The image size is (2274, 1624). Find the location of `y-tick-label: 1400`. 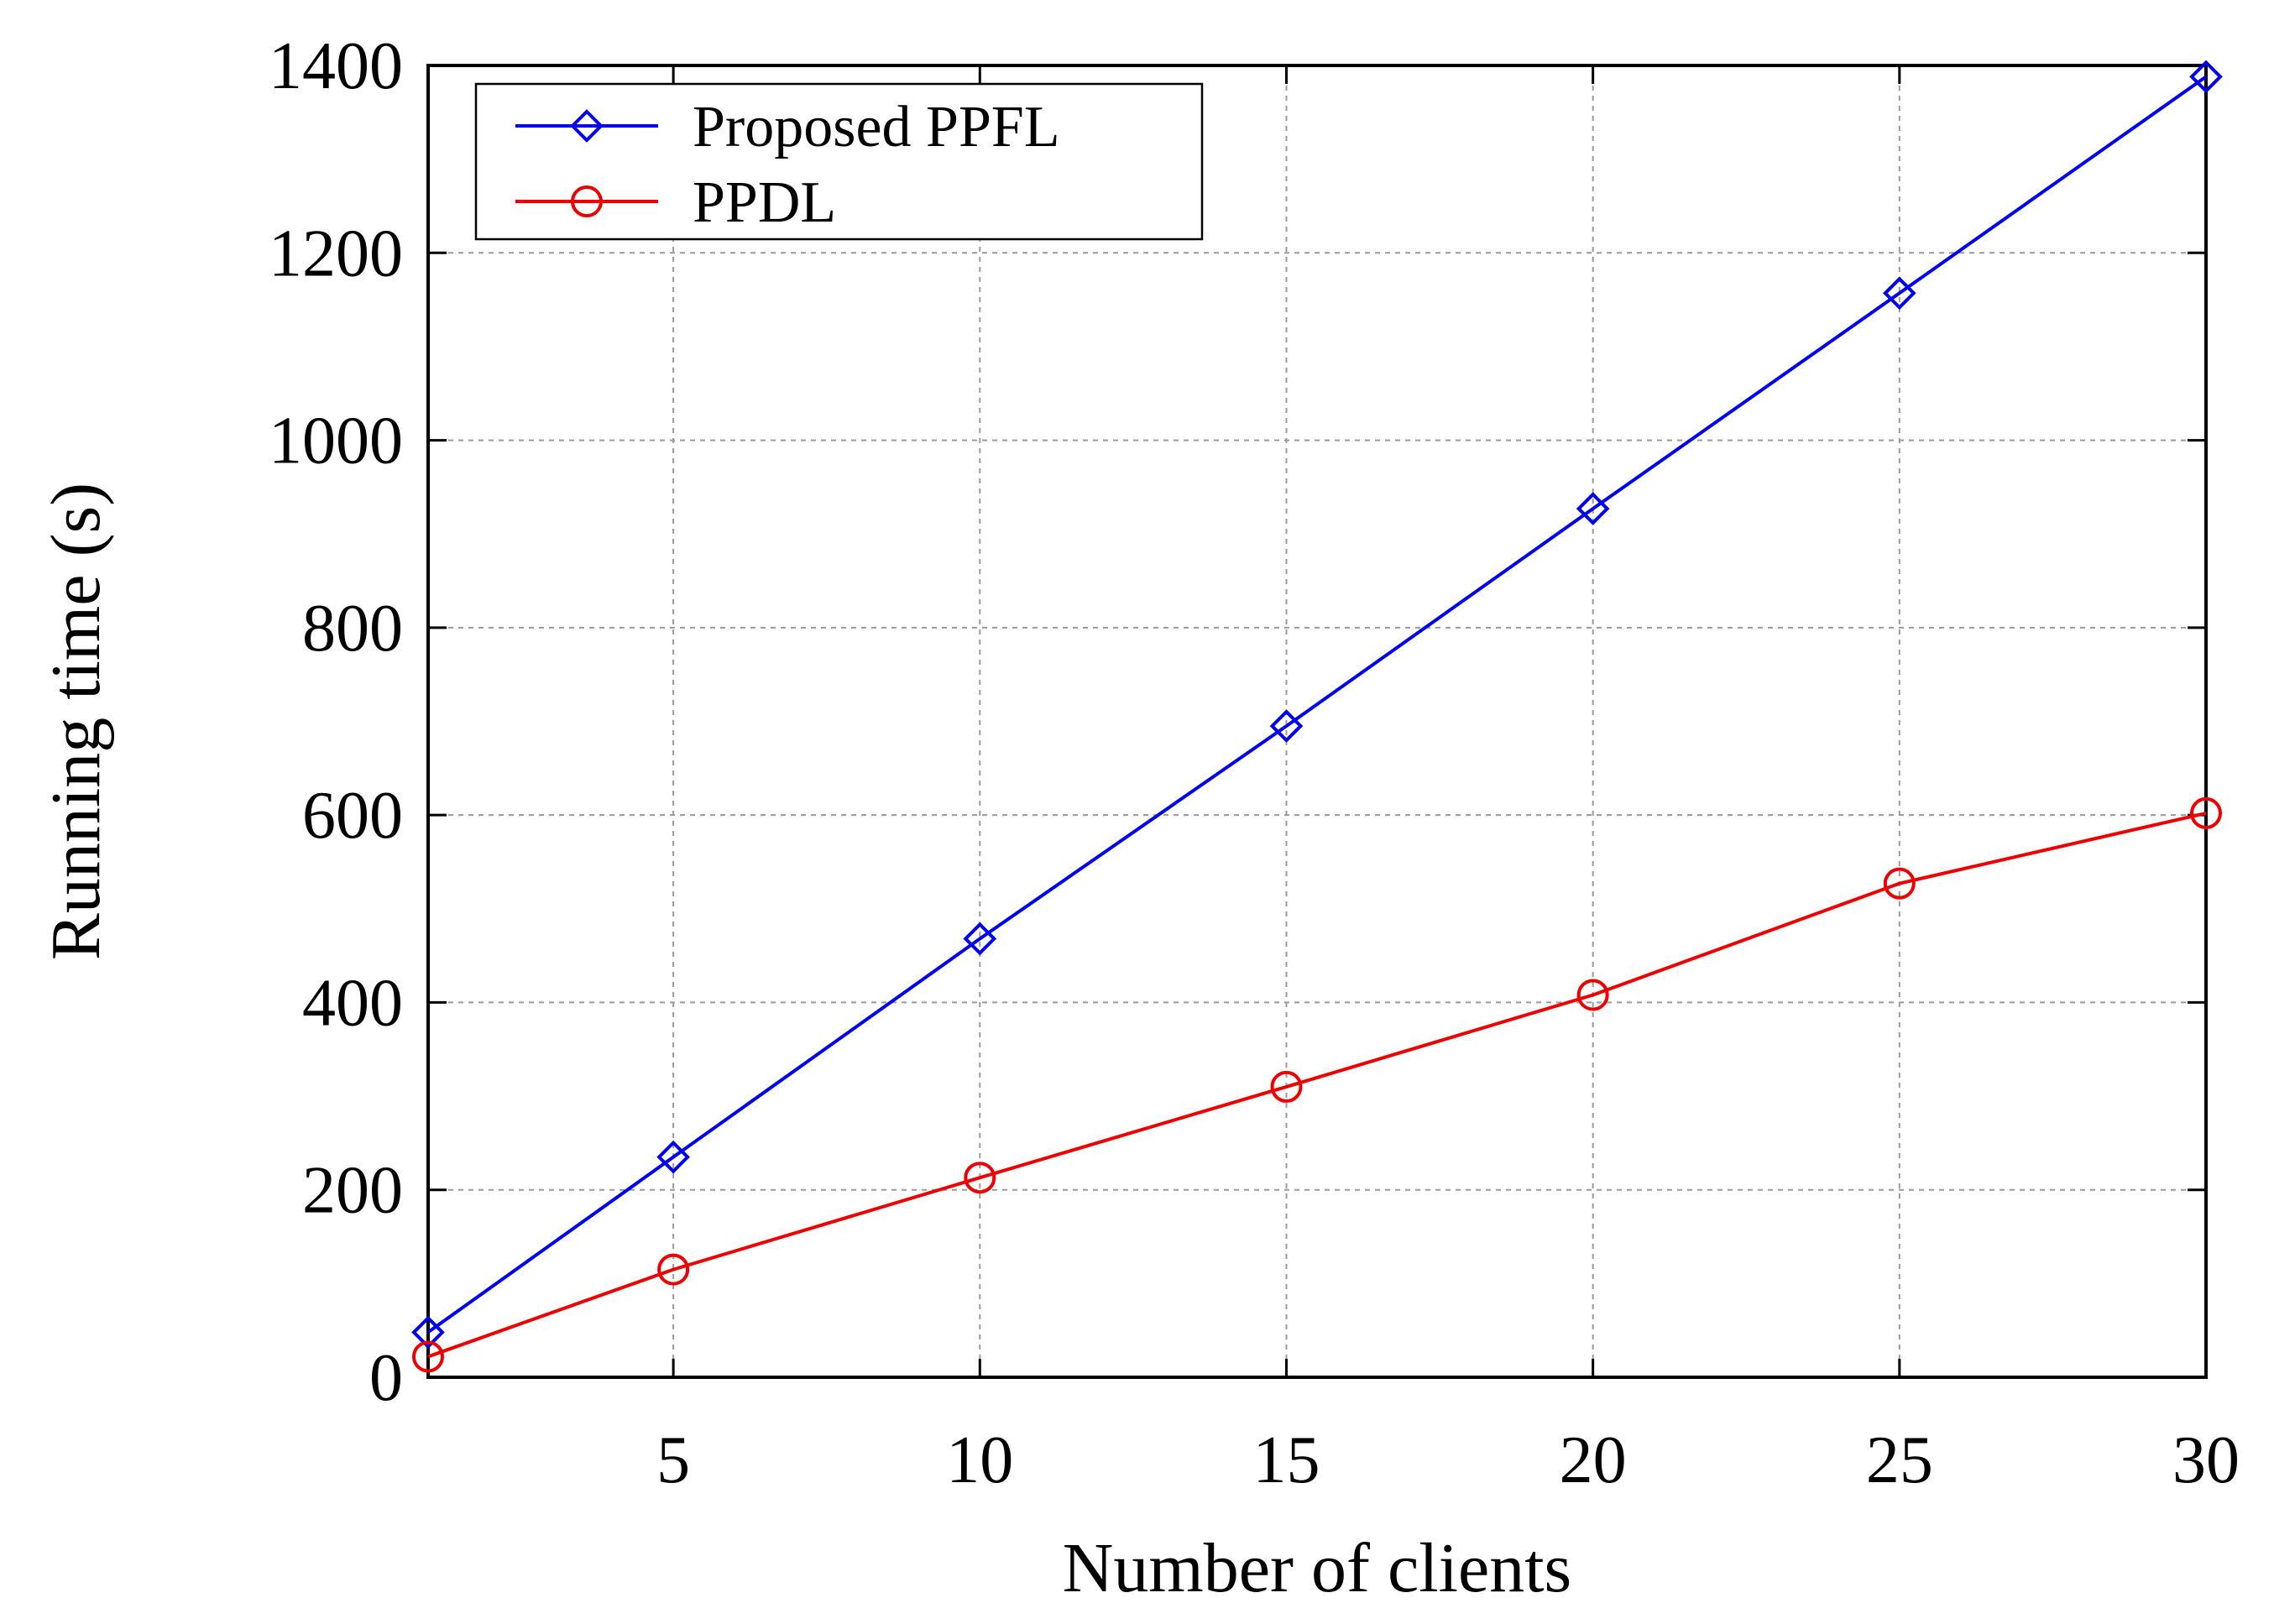

y-tick-label: 1400 is located at coordinates (336, 66).